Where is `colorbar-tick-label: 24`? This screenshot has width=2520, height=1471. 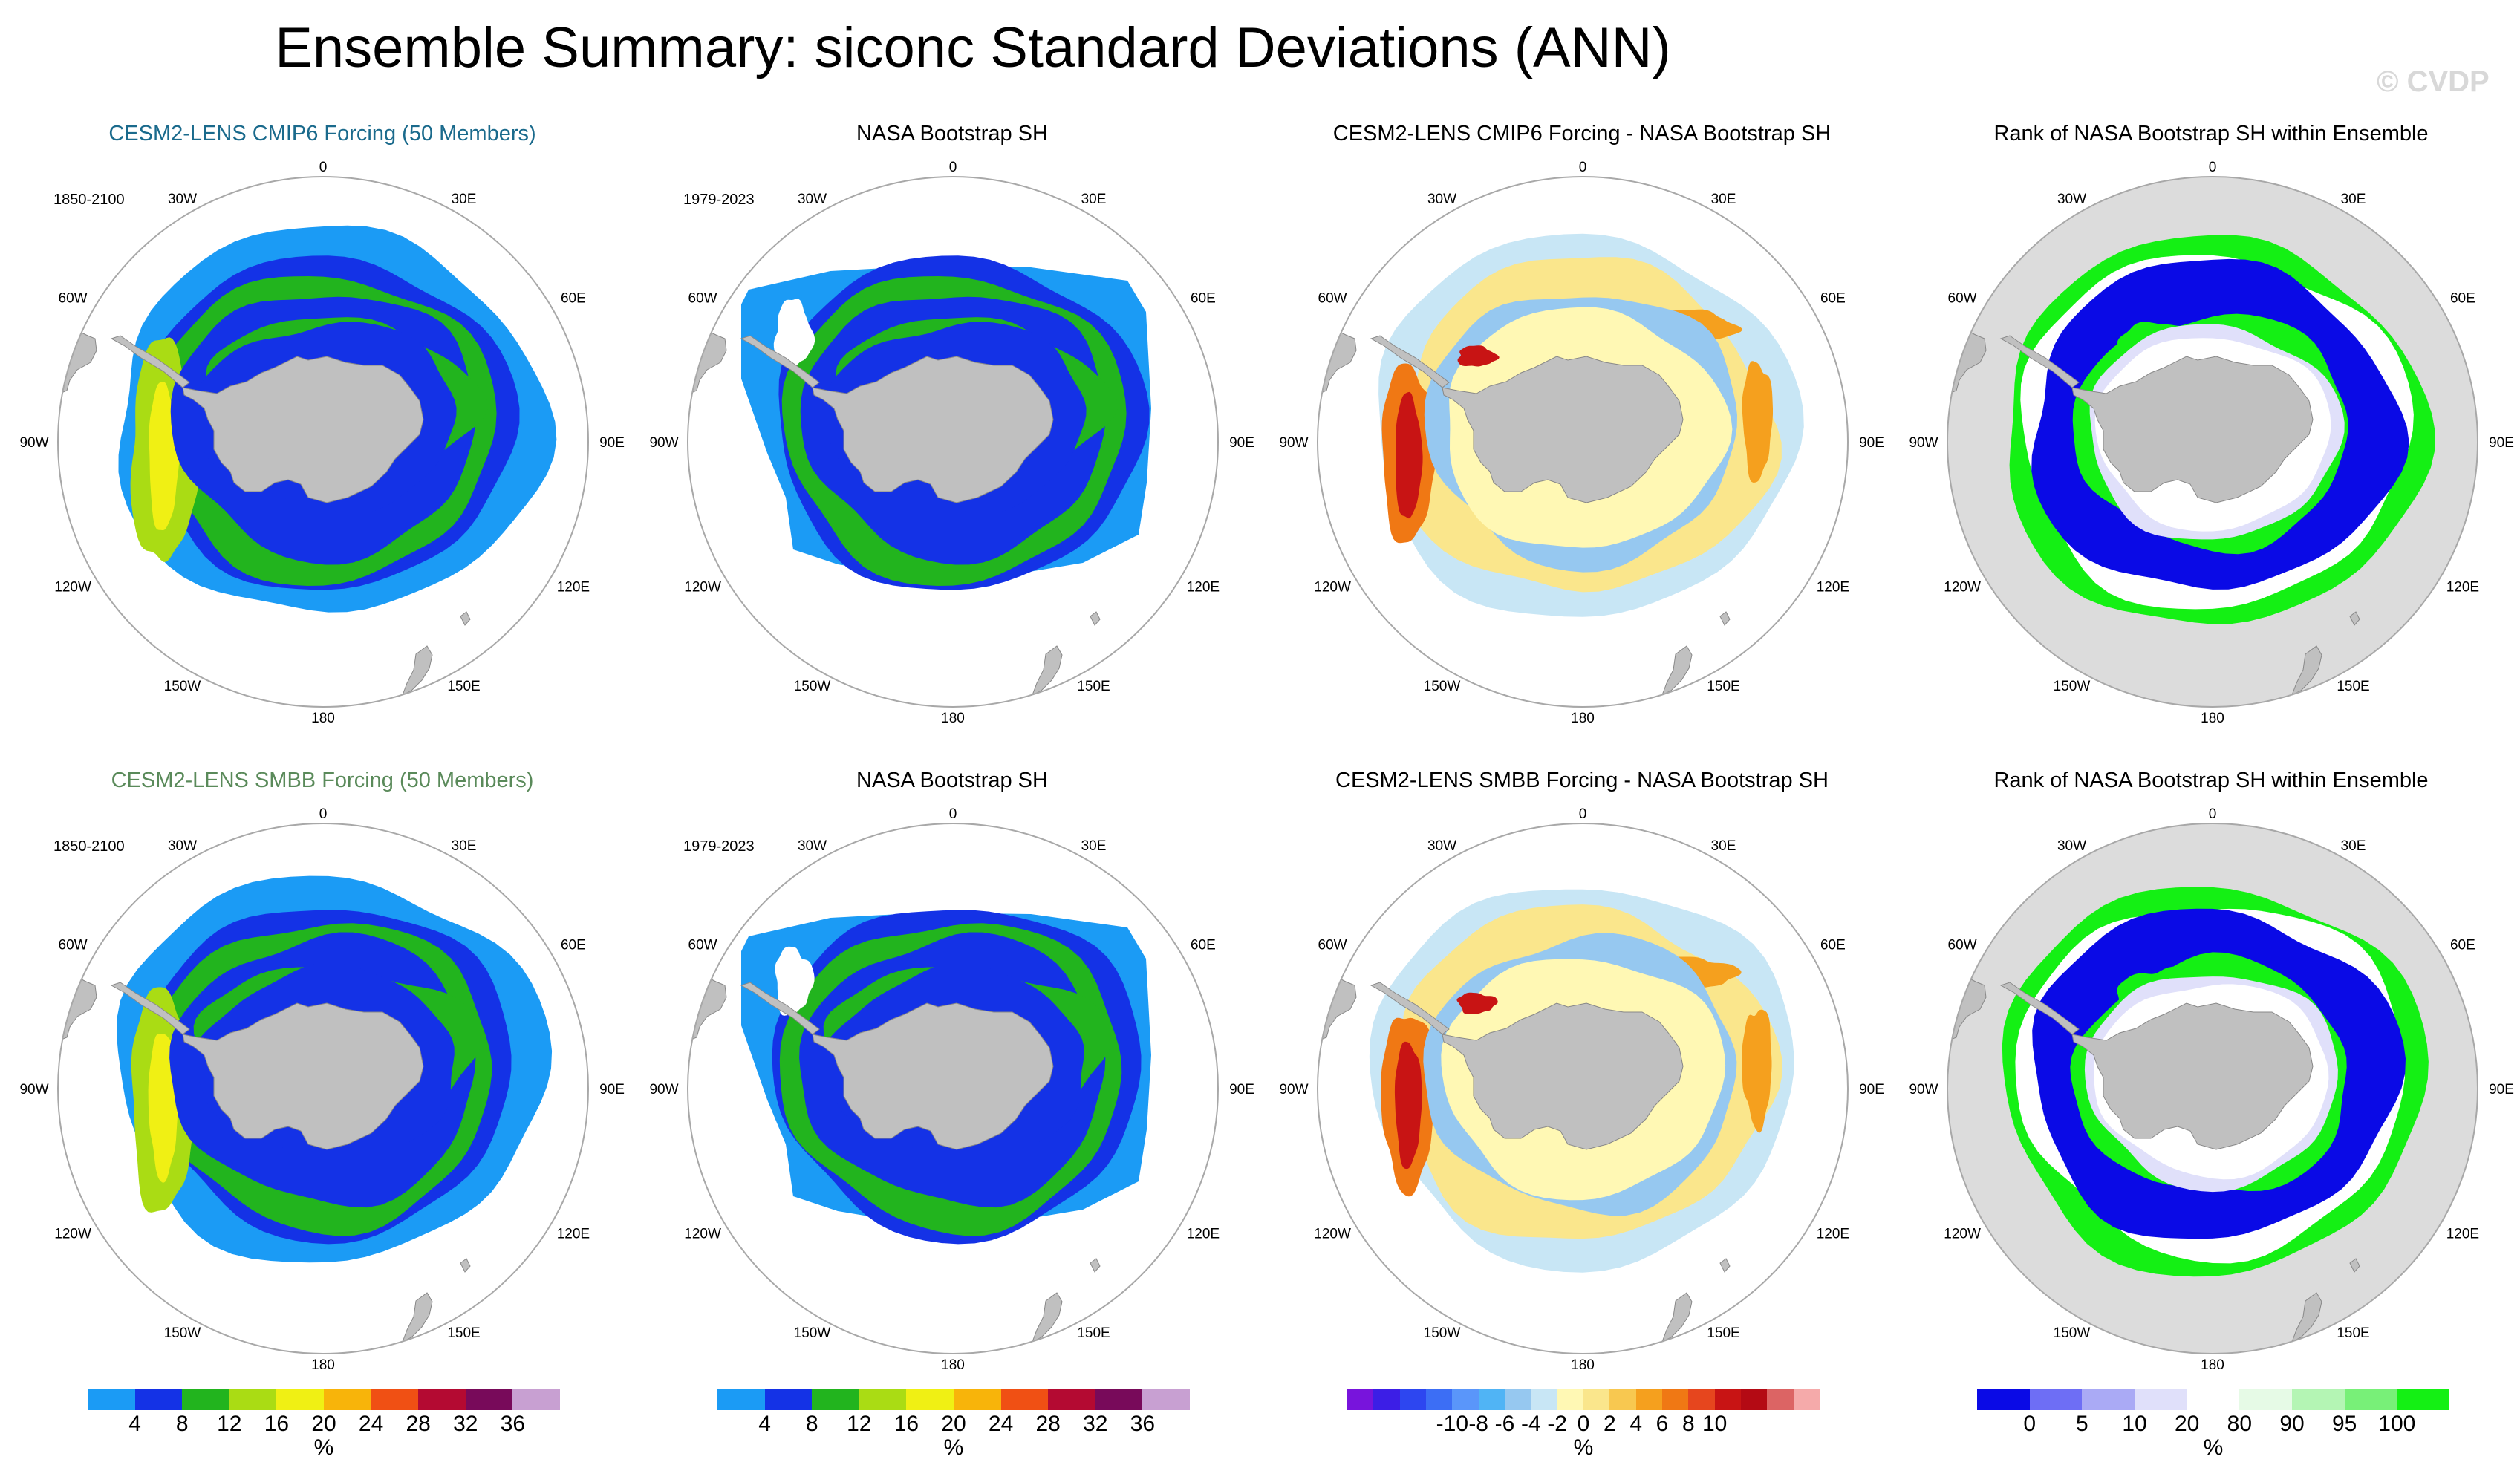
colorbar-tick-label: 24 is located at coordinates (1001, 1424).